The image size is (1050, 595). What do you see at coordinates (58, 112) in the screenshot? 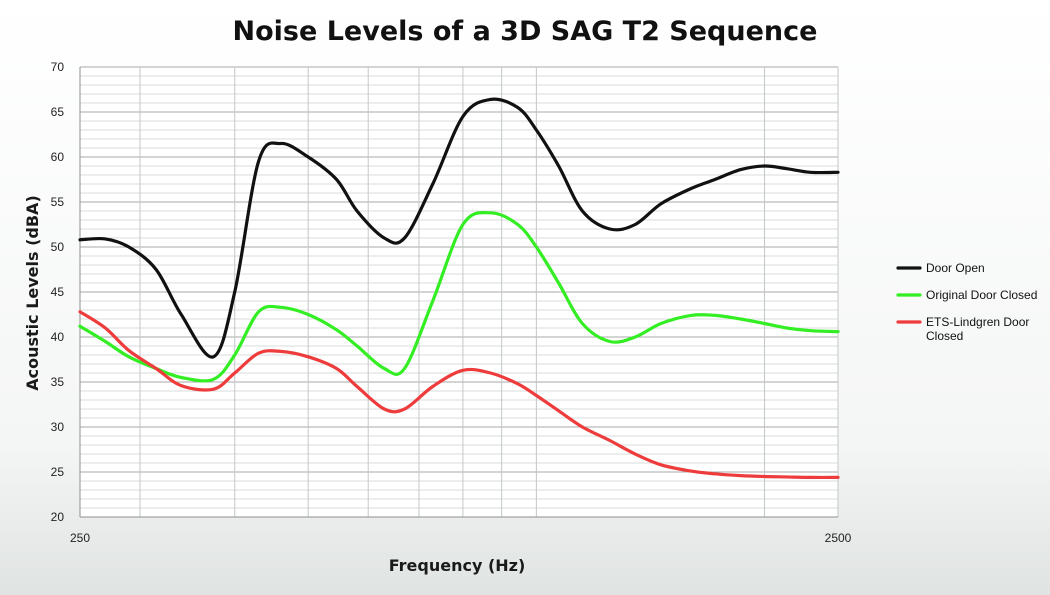
I see `y-tick-label: 65` at bounding box center [58, 112].